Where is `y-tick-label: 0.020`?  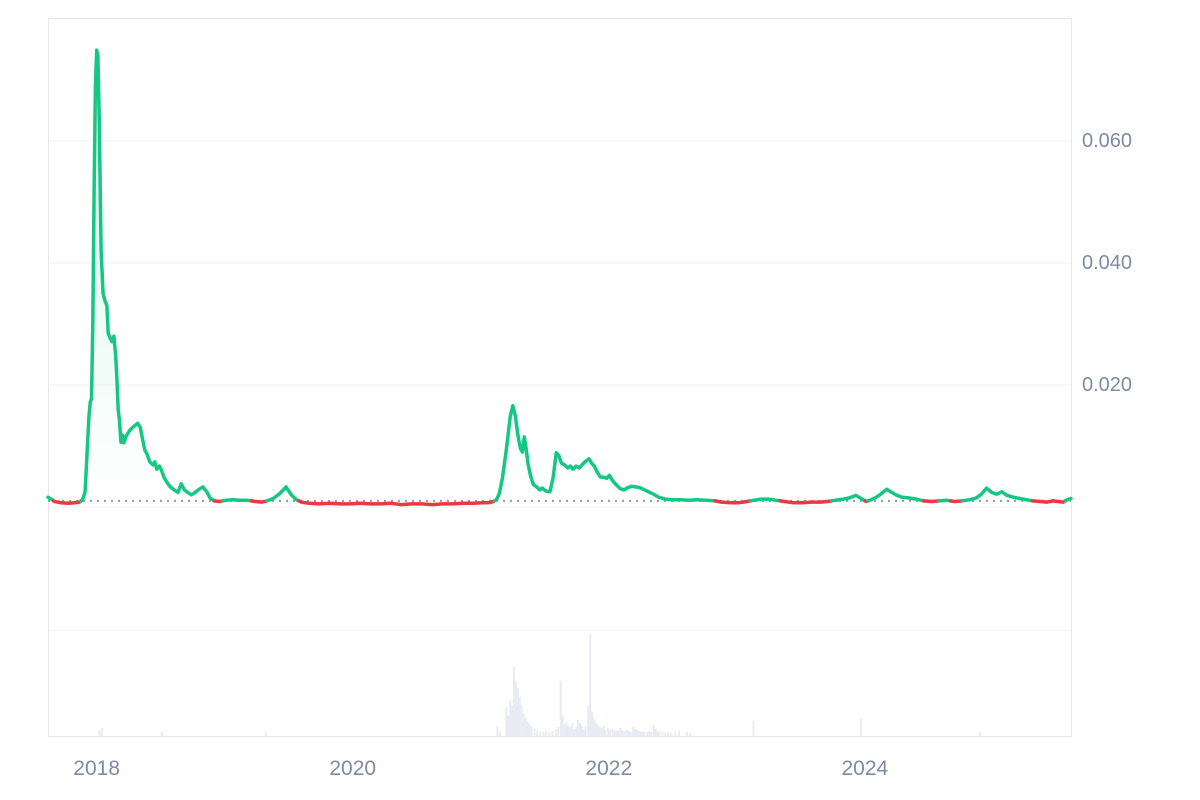 y-tick-label: 0.020 is located at coordinates (1107, 385).